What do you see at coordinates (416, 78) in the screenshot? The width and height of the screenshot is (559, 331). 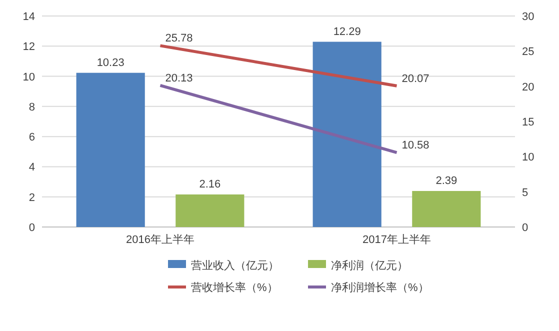 I see `label: 20.07` at bounding box center [416, 78].